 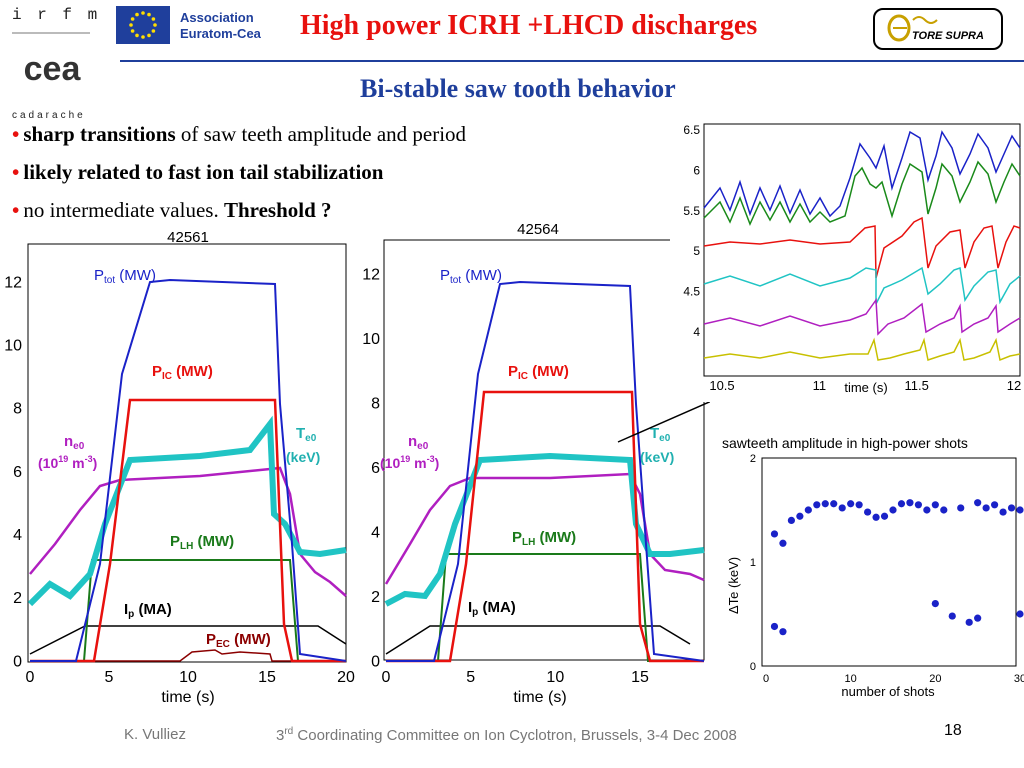 What do you see at coordinates (938, 29) in the screenshot?
I see `tore-supra-logo` at bounding box center [938, 29].